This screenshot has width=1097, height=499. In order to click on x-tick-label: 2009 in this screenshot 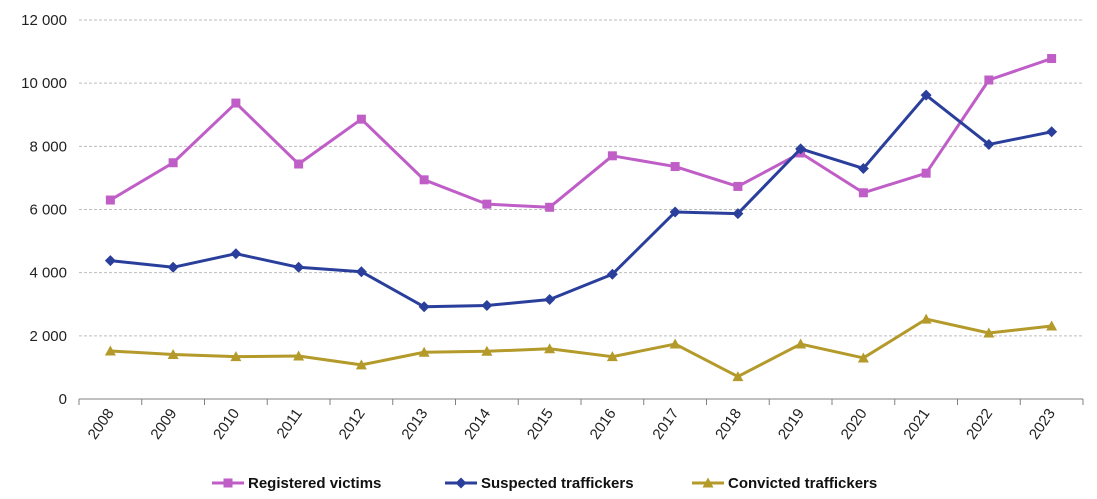, I will do `click(163, 424)`.